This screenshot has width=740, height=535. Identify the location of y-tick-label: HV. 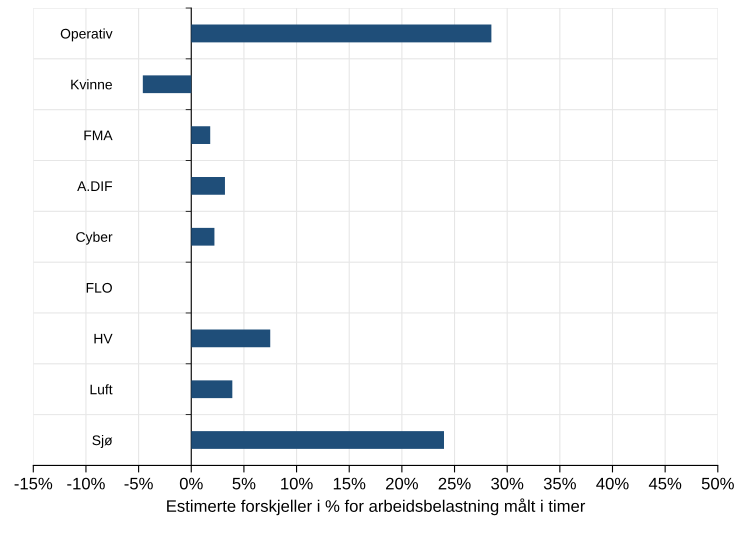
(103, 339).